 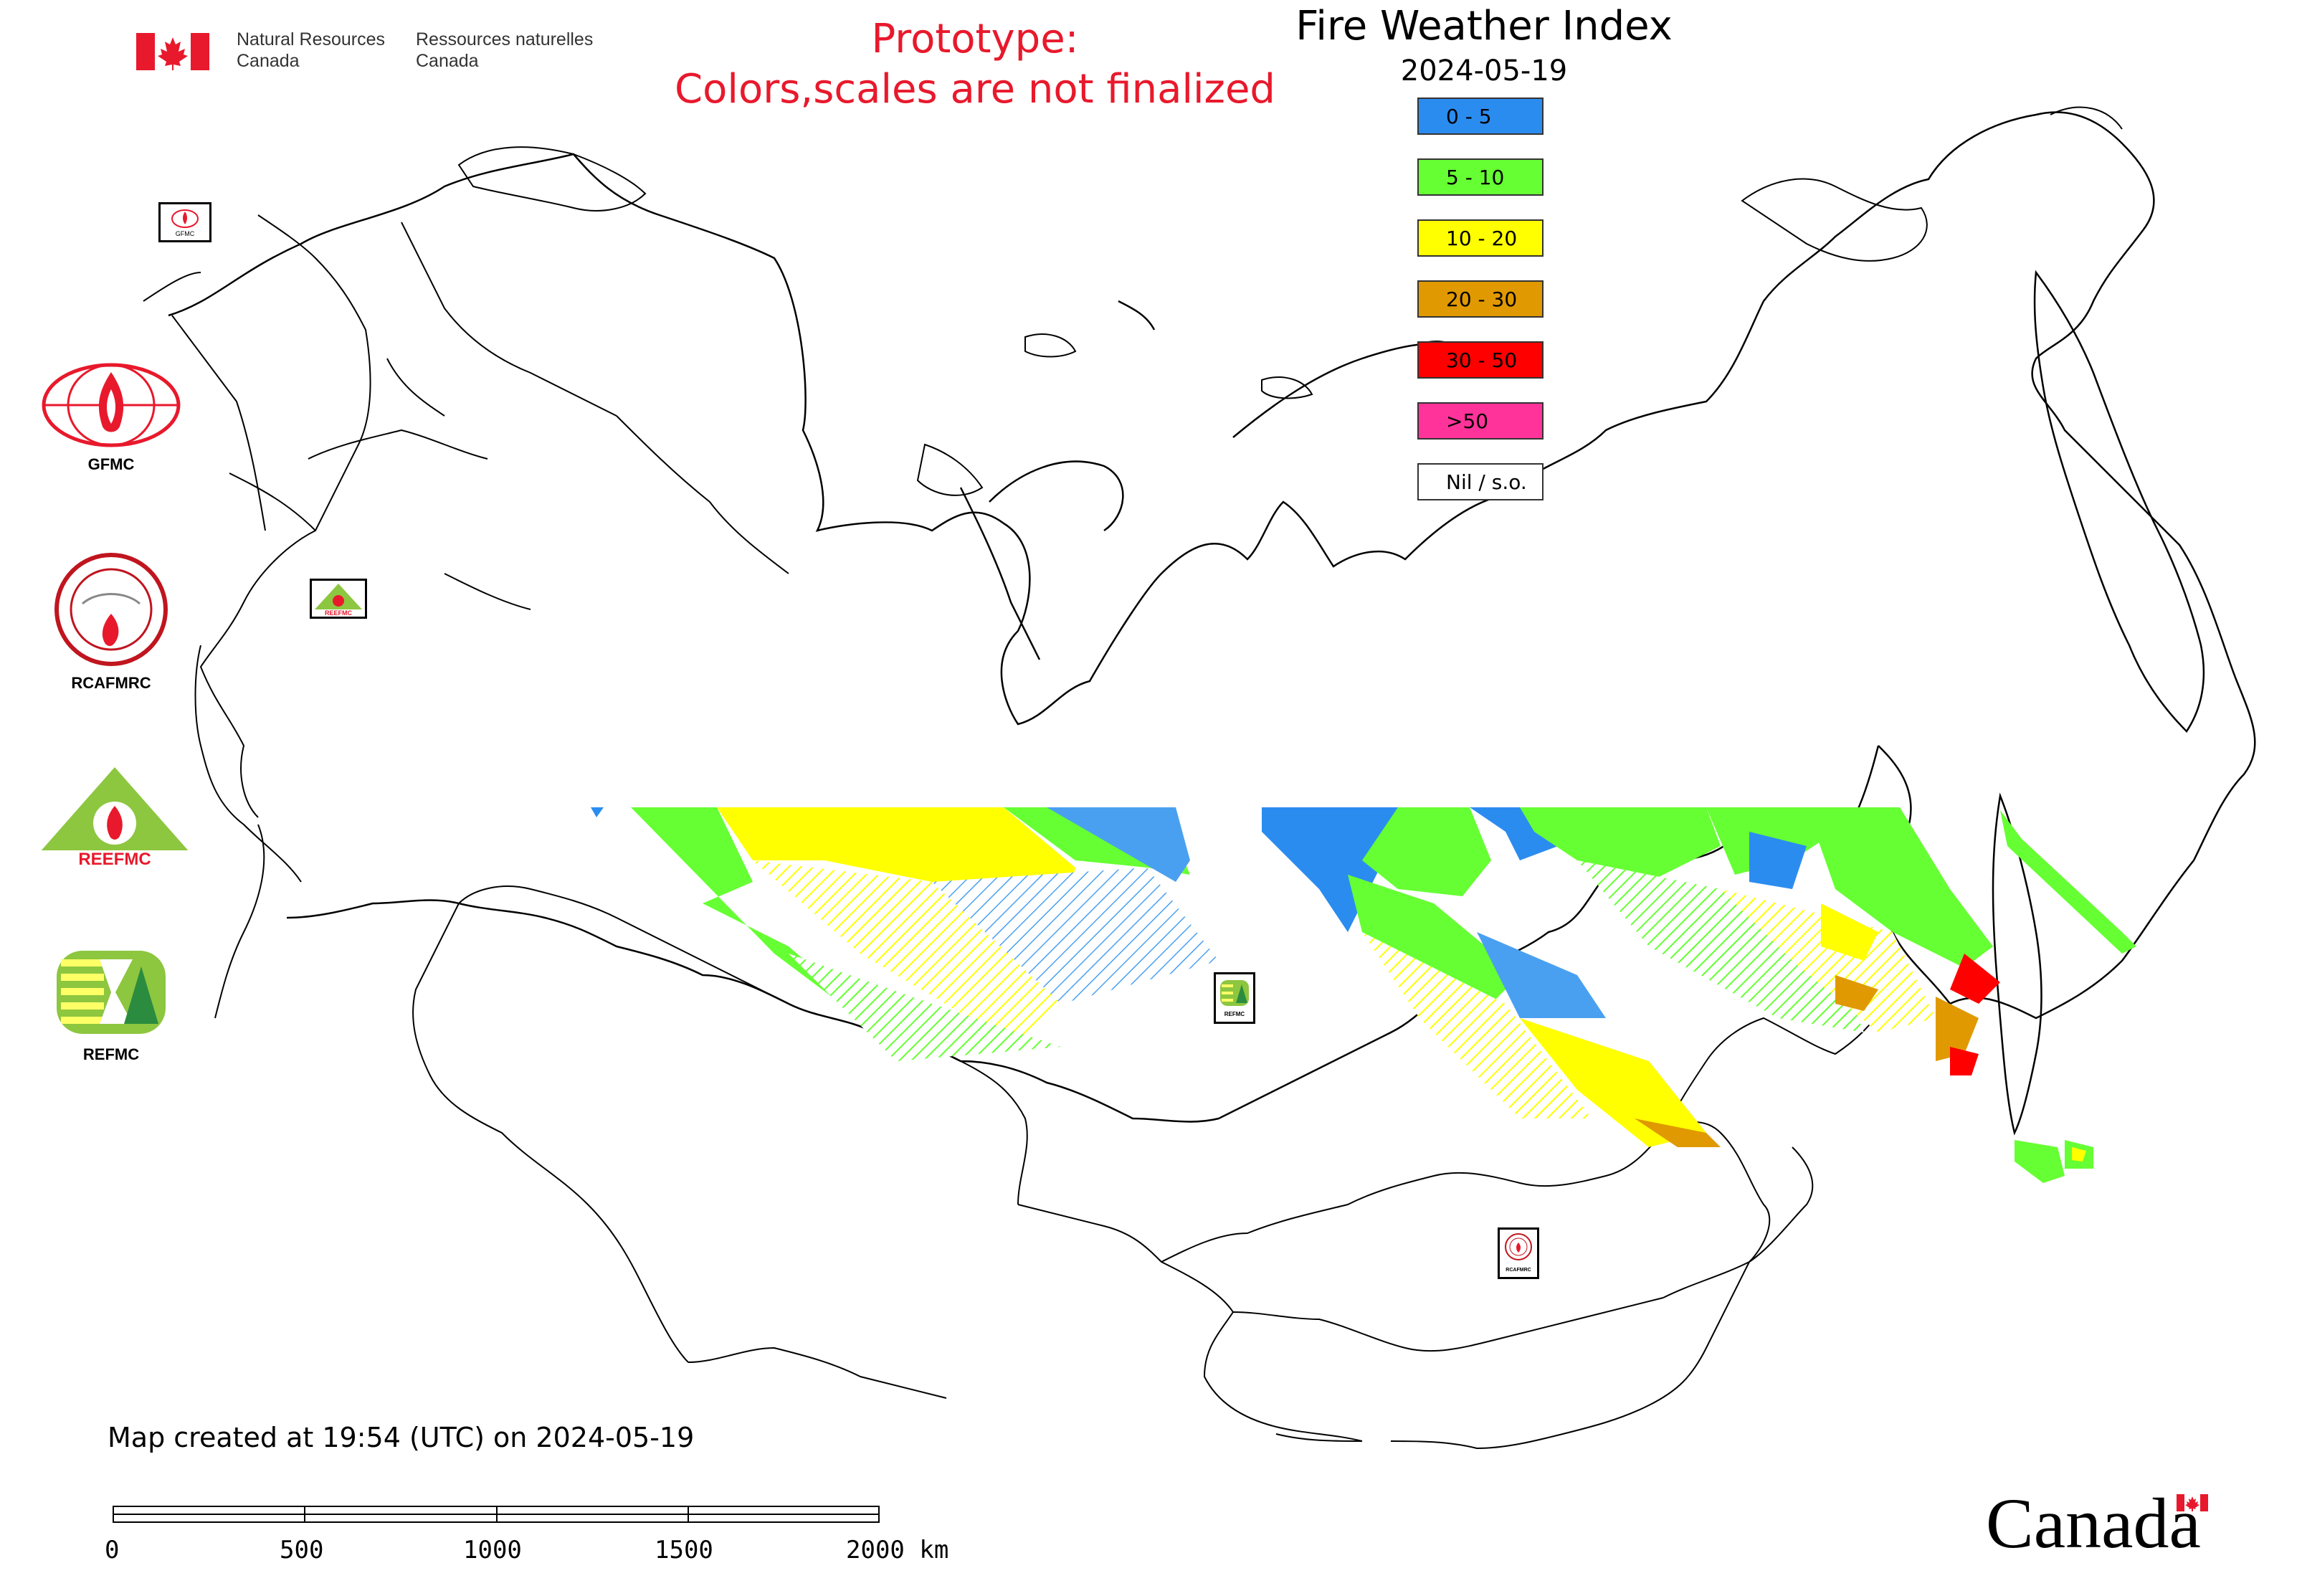 I want to click on legend-label: 5 - 10, so click(x=1475, y=177).